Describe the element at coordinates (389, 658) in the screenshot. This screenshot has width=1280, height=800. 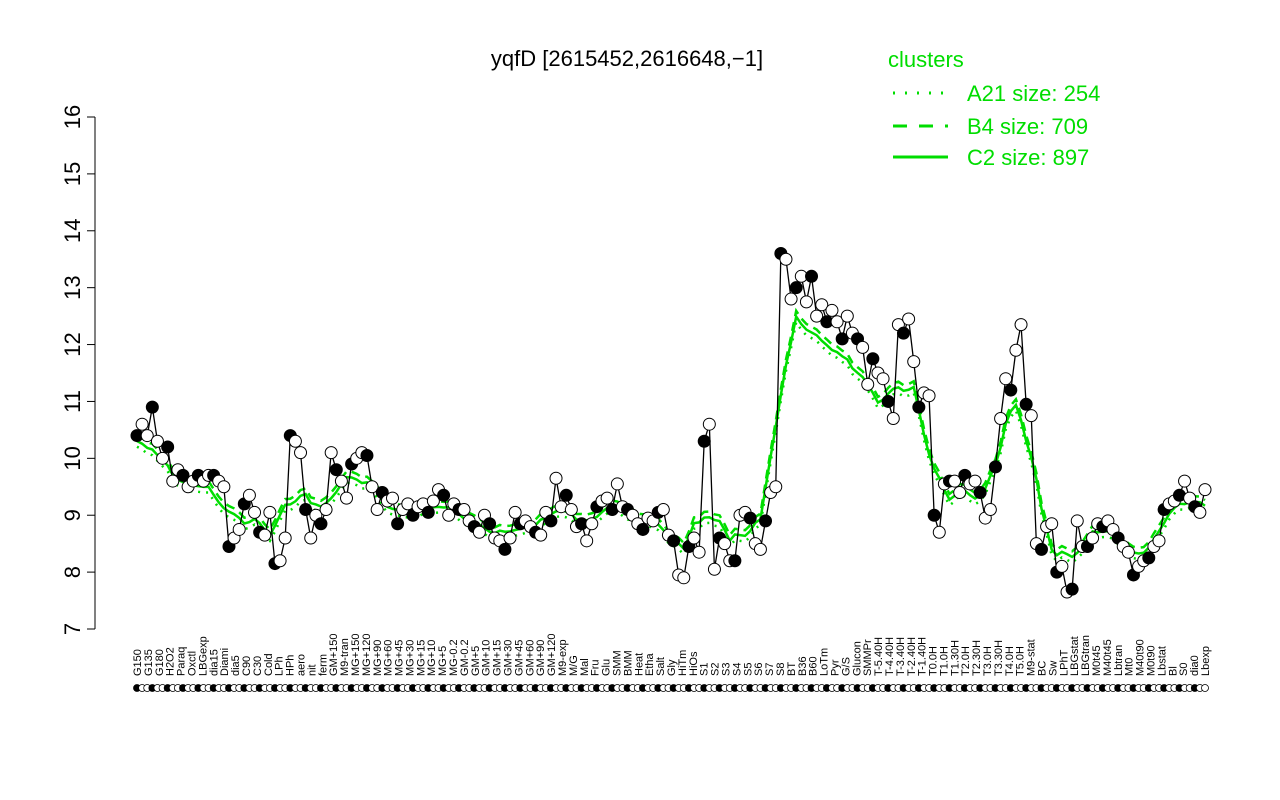
I see `x-tick-label: MG+60` at that location.